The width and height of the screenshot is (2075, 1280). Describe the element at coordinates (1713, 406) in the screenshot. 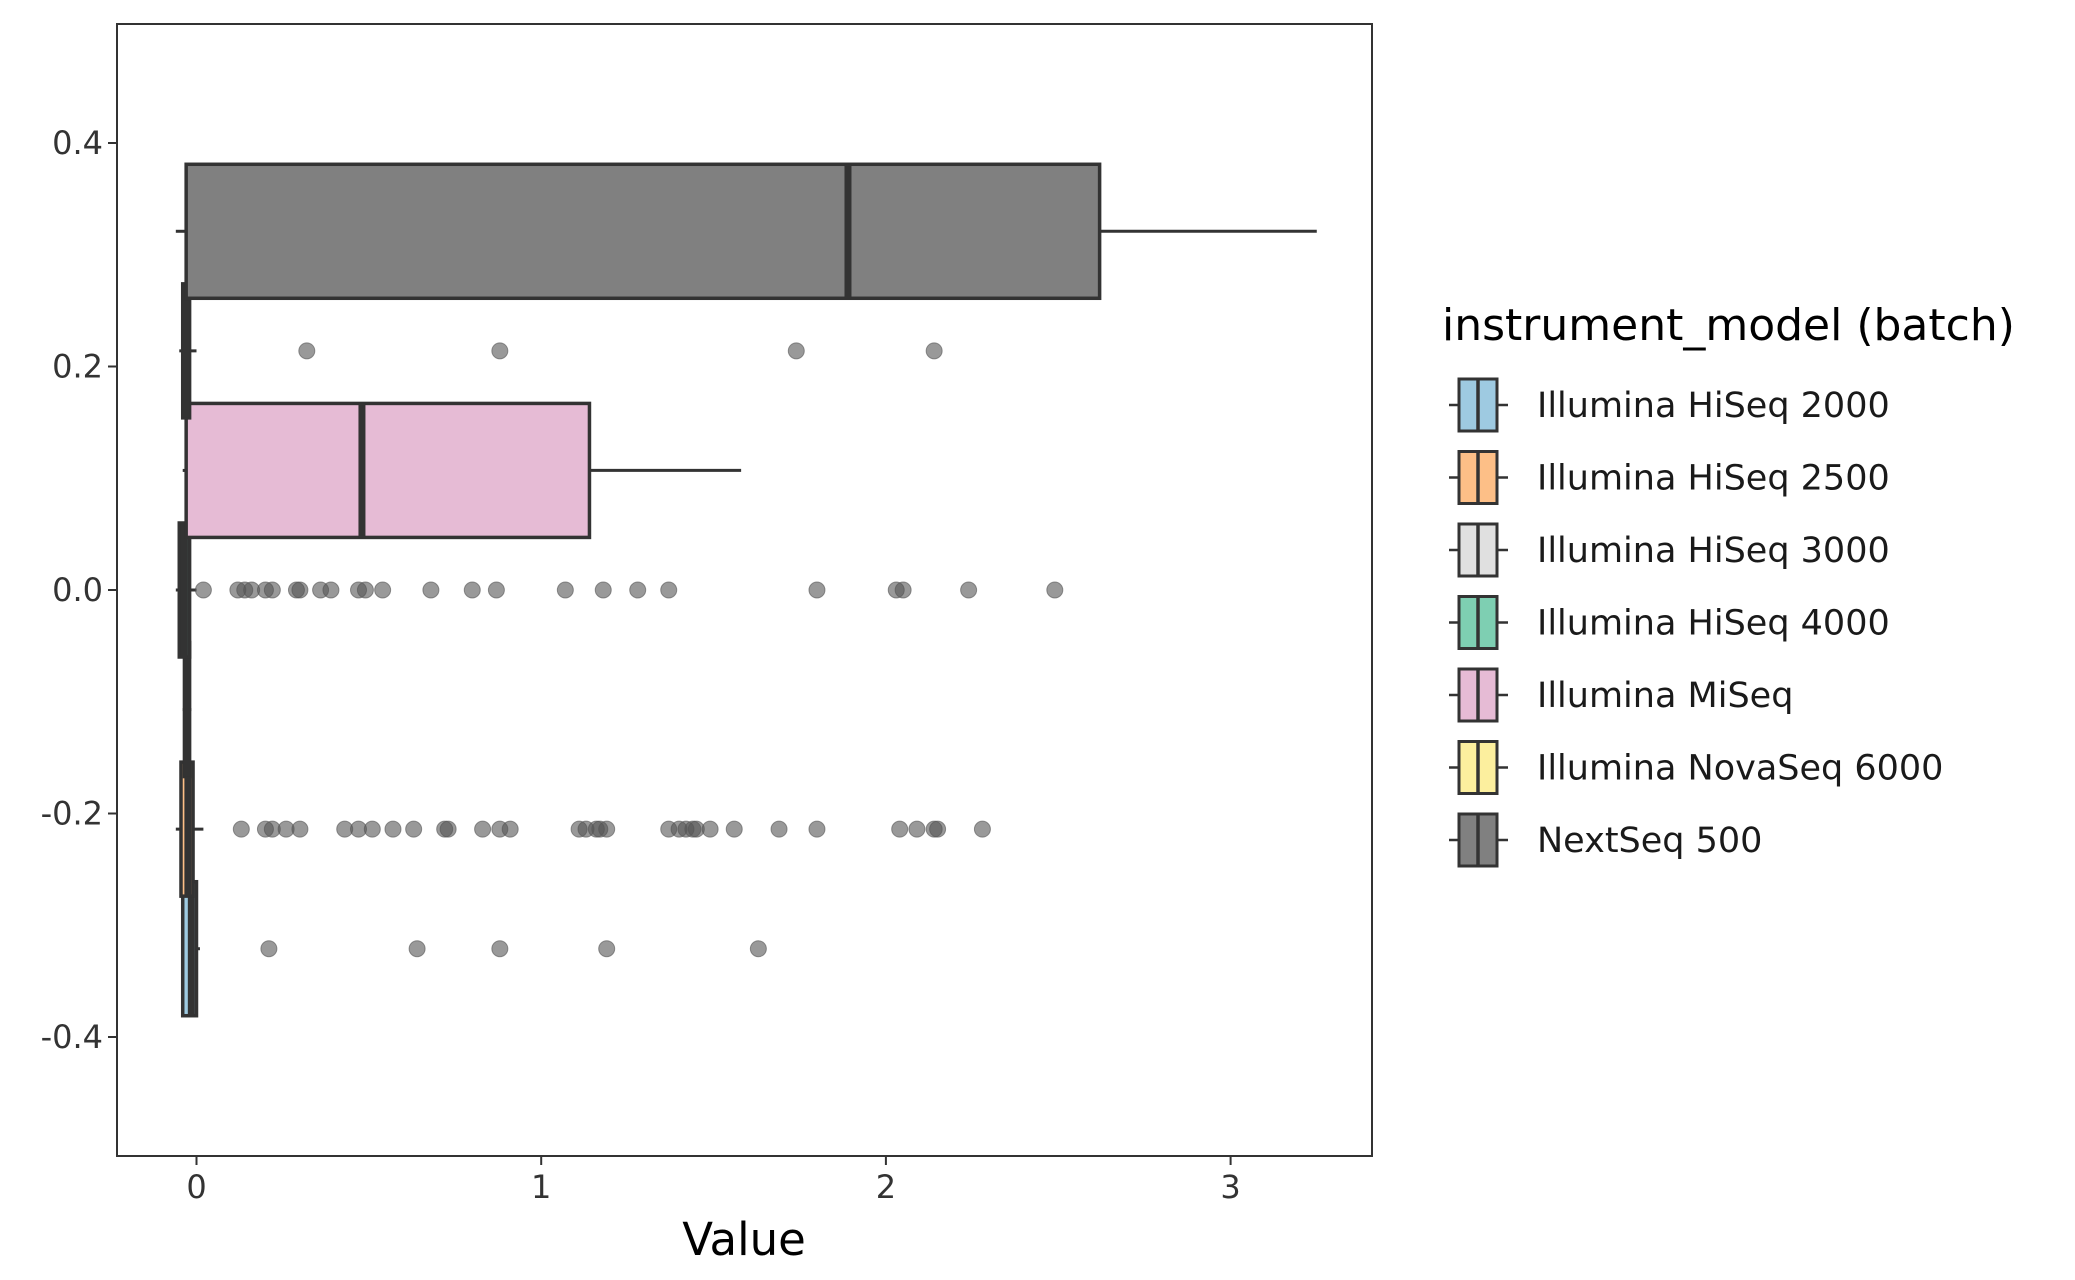

I see `legend-label: Illumina HiSeq 2000` at that location.